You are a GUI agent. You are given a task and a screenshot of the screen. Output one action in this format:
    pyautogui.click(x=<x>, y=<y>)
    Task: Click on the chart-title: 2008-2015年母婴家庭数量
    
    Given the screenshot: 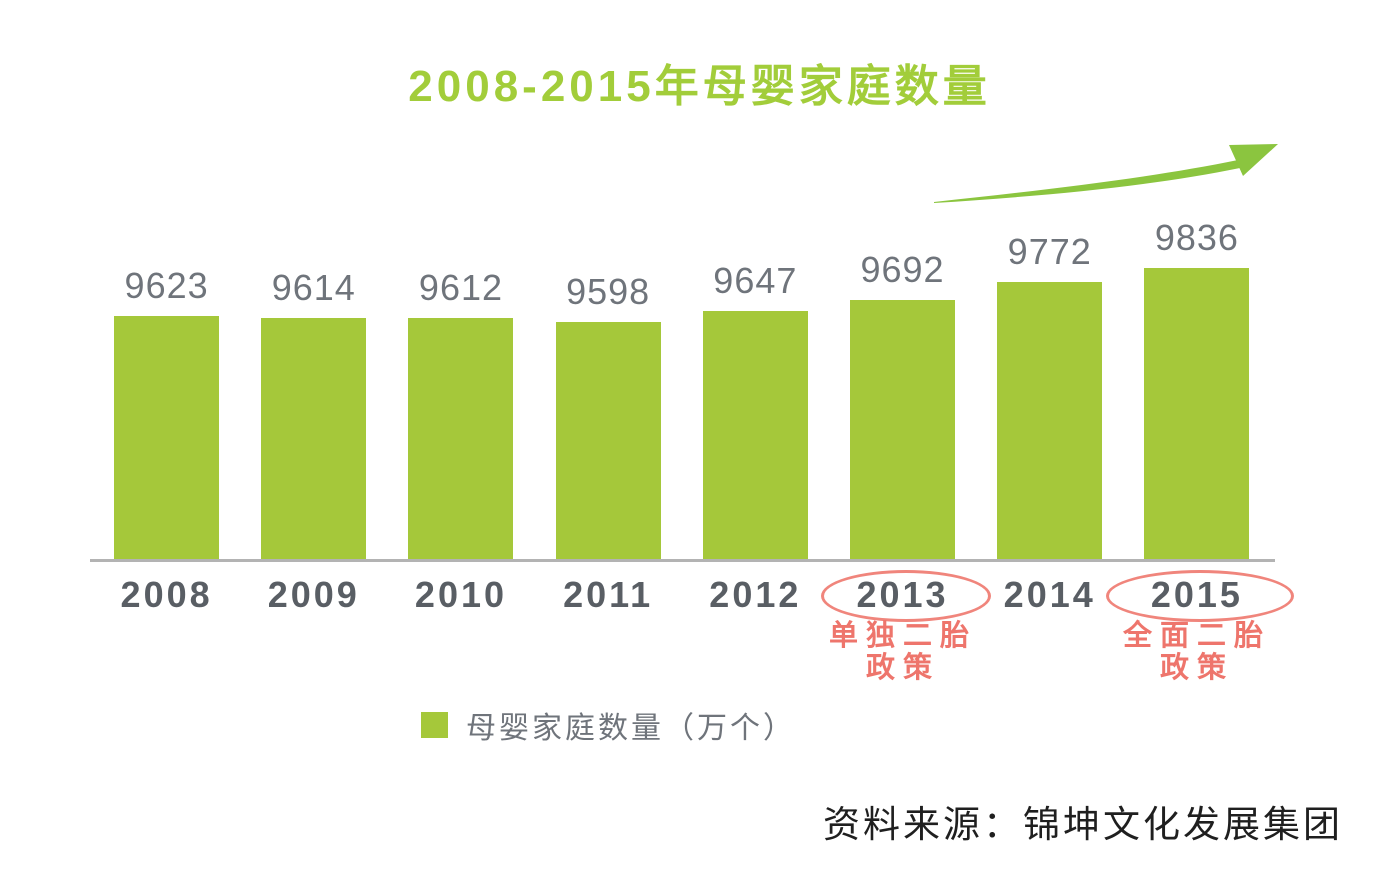 What is the action you would take?
    pyautogui.click(x=699, y=86)
    